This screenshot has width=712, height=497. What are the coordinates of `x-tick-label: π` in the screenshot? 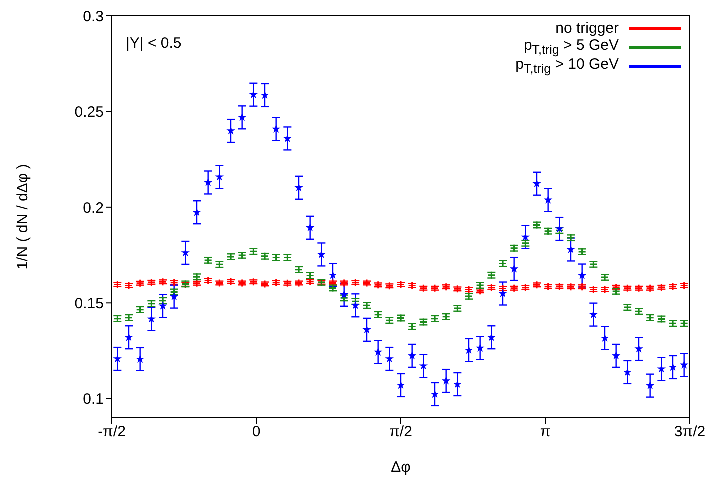 It's located at (545, 432).